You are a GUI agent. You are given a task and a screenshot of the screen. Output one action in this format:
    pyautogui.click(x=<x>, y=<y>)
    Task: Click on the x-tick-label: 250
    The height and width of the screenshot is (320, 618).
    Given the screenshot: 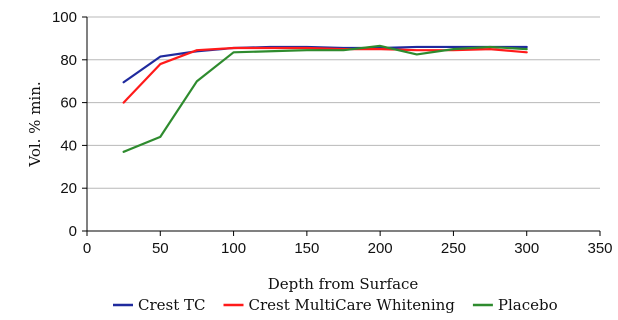 What is the action you would take?
    pyautogui.click(x=453, y=248)
    